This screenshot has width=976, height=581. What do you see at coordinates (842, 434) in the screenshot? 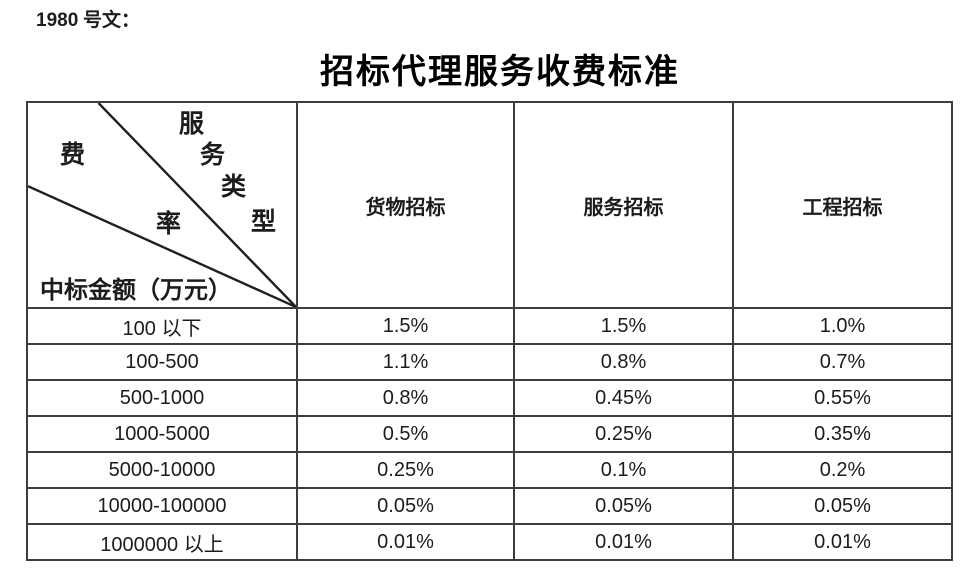
I see `value-cell: 0.35%` at bounding box center [842, 434].